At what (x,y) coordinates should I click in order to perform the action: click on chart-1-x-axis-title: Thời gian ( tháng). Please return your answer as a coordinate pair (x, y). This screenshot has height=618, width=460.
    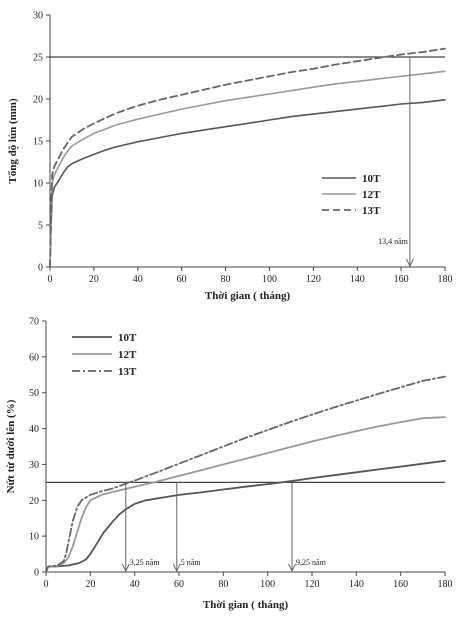
    Looking at the image, I should click on (246, 605).